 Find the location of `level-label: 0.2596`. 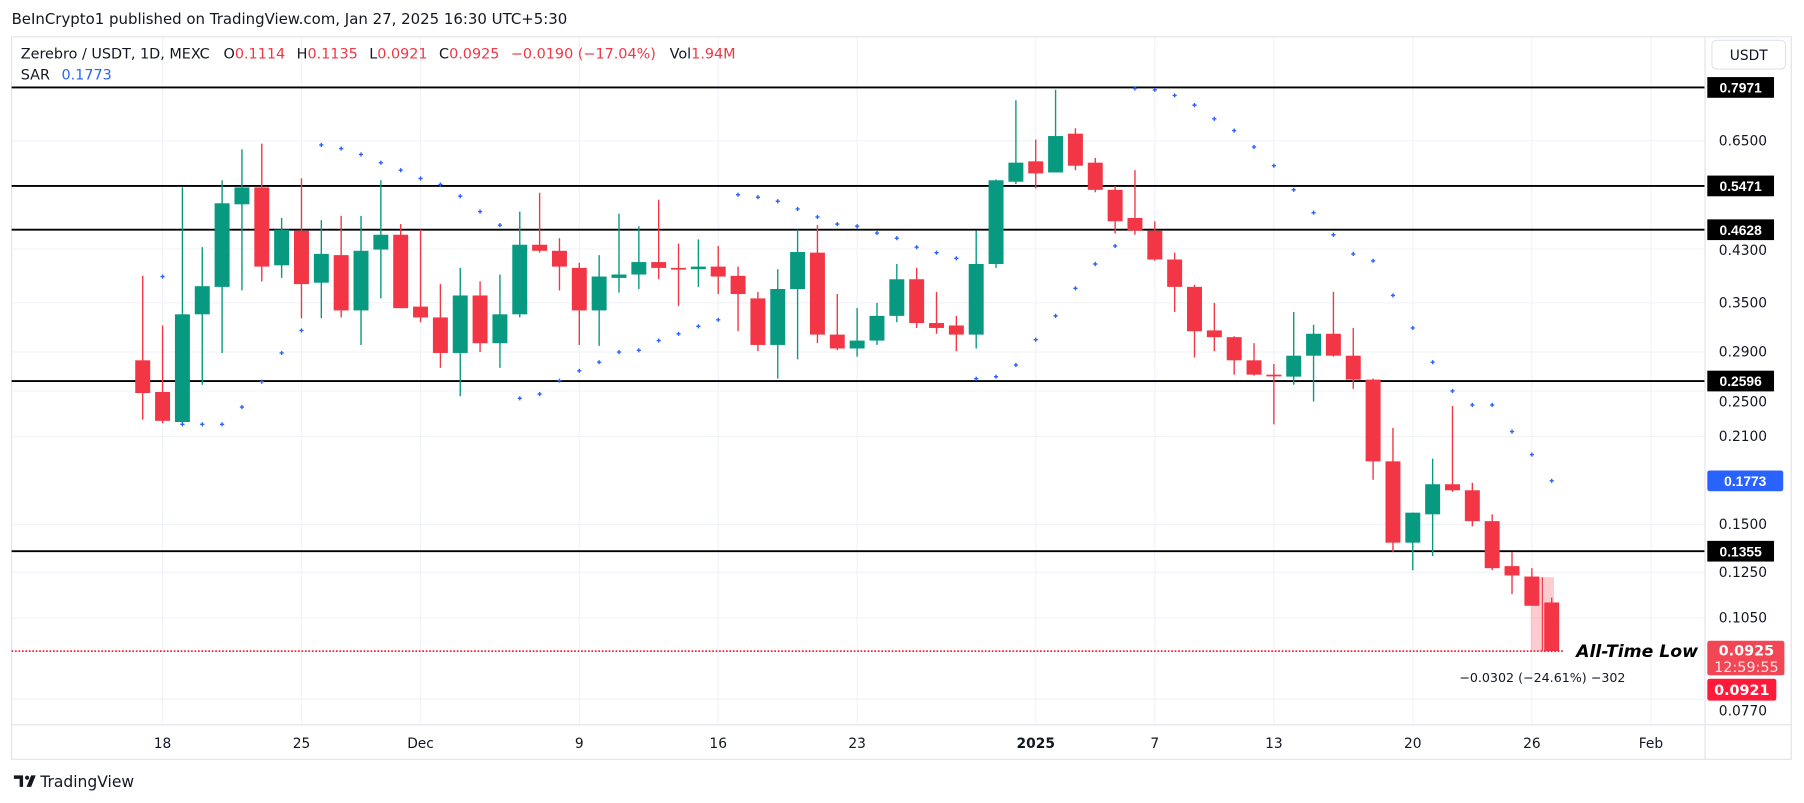

level-label: 0.2596 is located at coordinates (1741, 381).